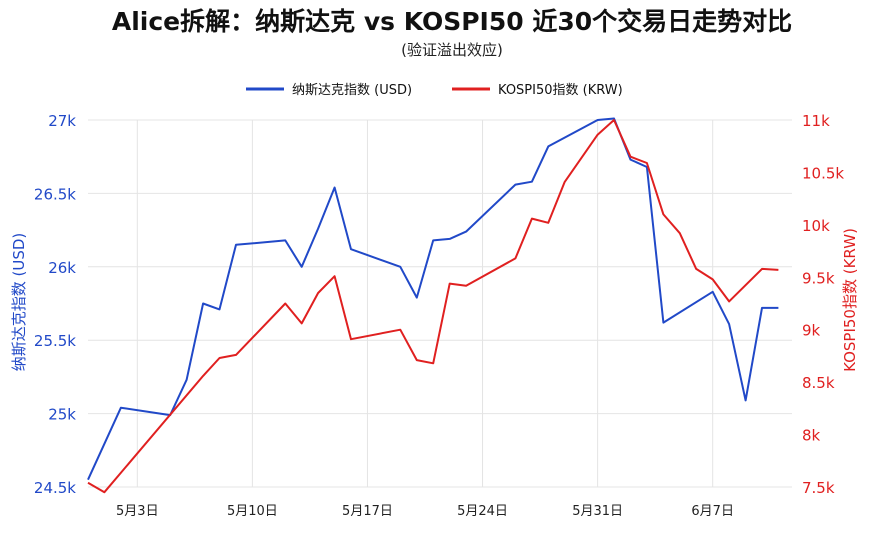  I want to click on chart-subtitle: (验证溢出效应), so click(452, 50).